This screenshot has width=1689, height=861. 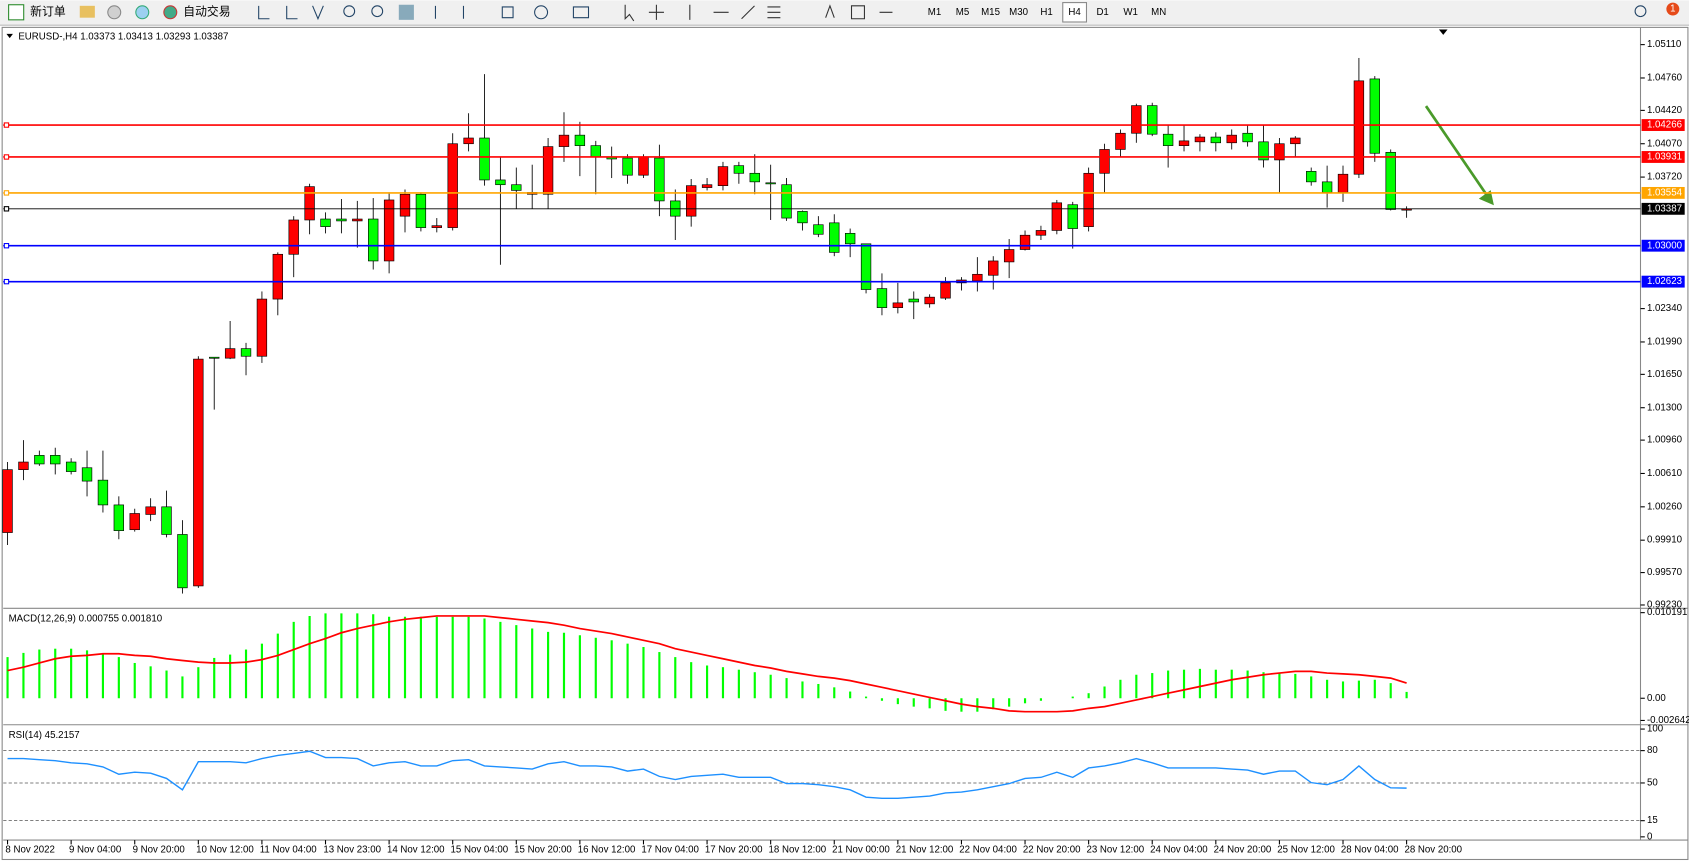 I want to click on auto-trading-button: 自动交易, so click(x=206, y=11).